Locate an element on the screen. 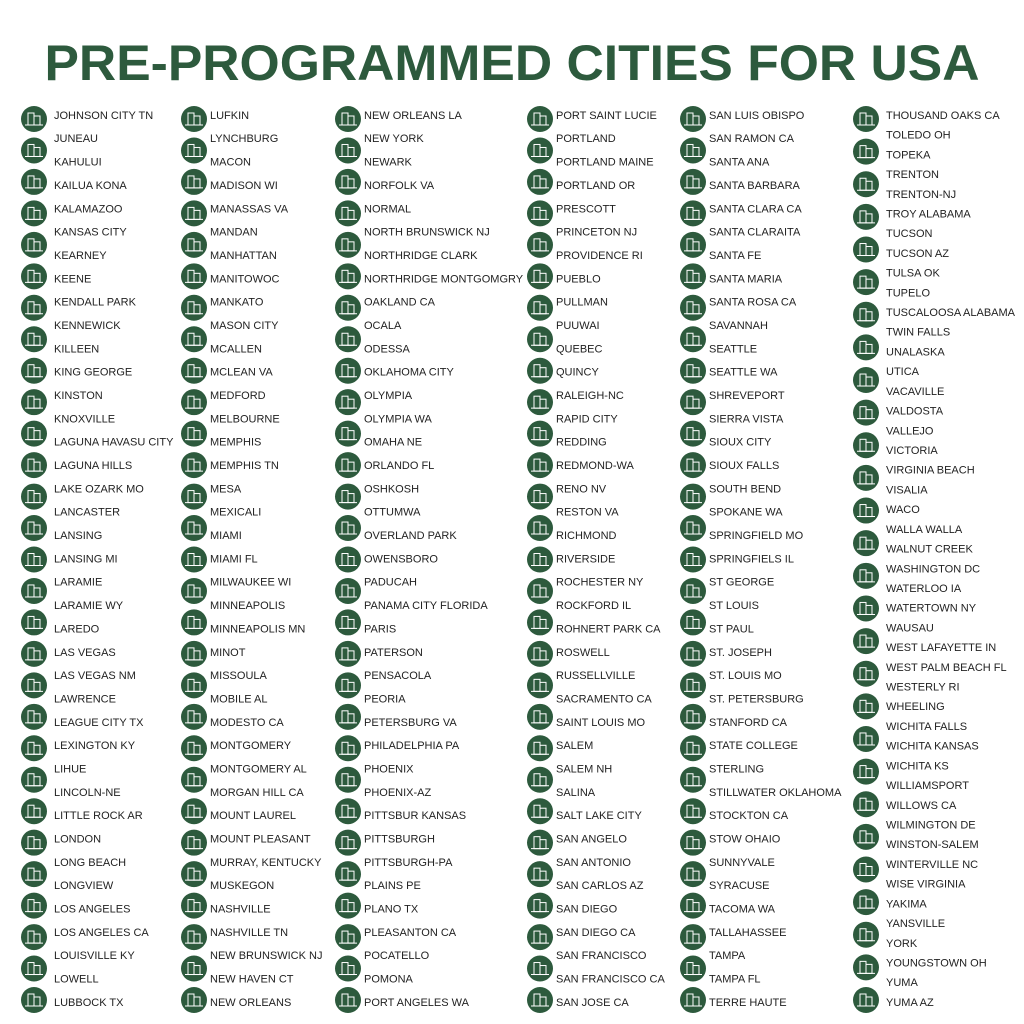 This screenshot has width=1024, height=1024. city-name: MODESTO CA is located at coordinates (247, 723).